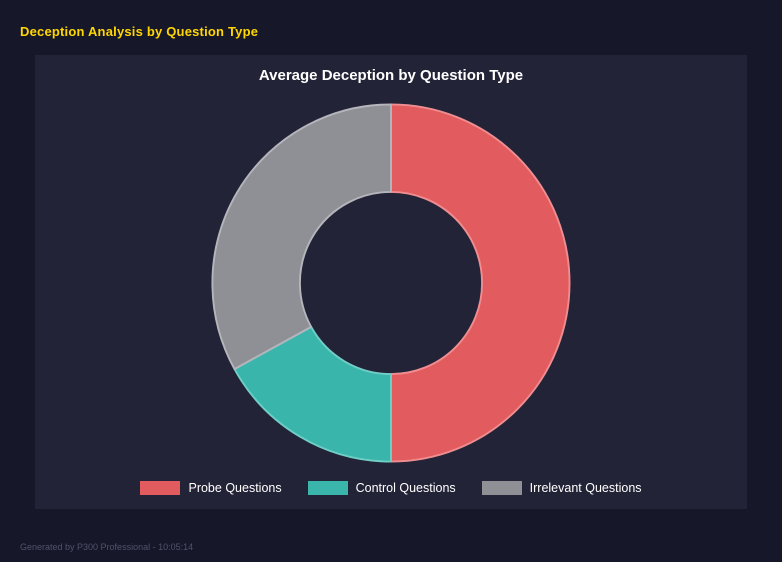 Image resolution: width=782 pixels, height=562 pixels. I want to click on chart-title: Average Deception by Question Type, so click(391, 75).